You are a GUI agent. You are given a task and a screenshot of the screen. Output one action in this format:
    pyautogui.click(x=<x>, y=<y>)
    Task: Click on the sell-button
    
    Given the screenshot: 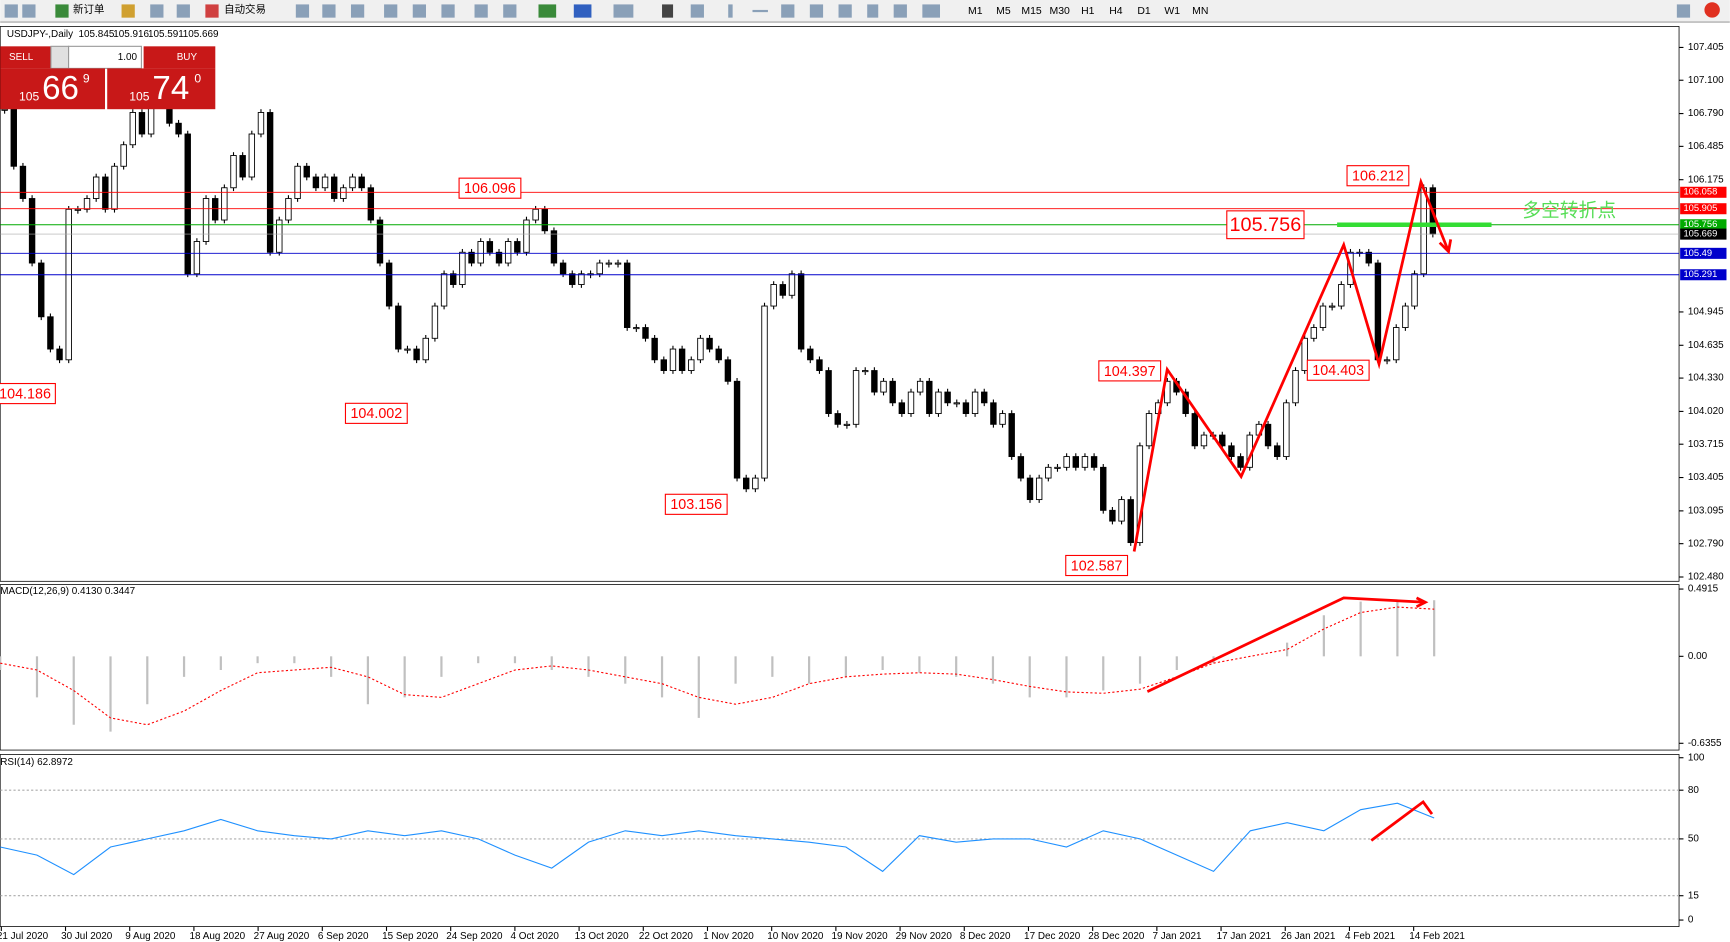 What is the action you would take?
    pyautogui.click(x=25, y=57)
    